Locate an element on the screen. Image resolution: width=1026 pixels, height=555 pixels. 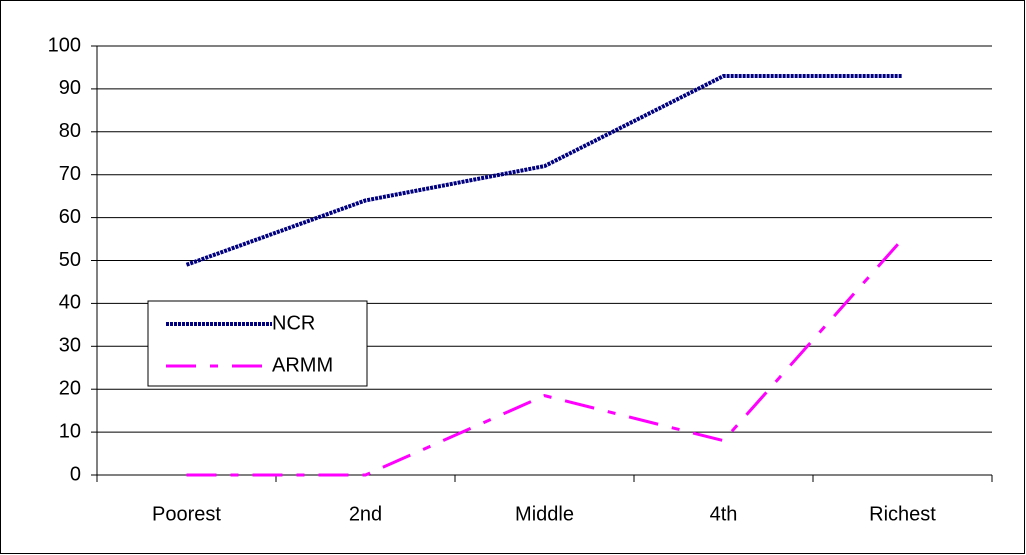
y-tick-label: 100 is located at coordinates (64, 45).